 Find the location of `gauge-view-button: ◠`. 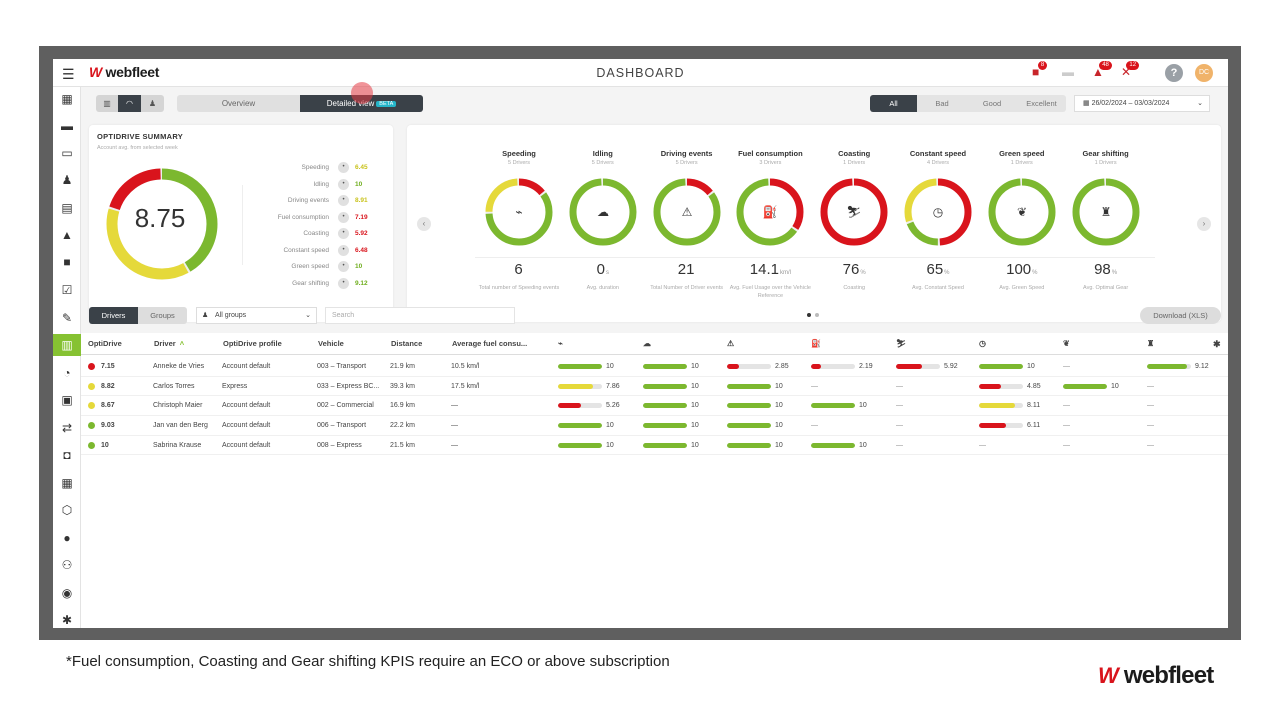

gauge-view-button: ◠ is located at coordinates (129, 103).